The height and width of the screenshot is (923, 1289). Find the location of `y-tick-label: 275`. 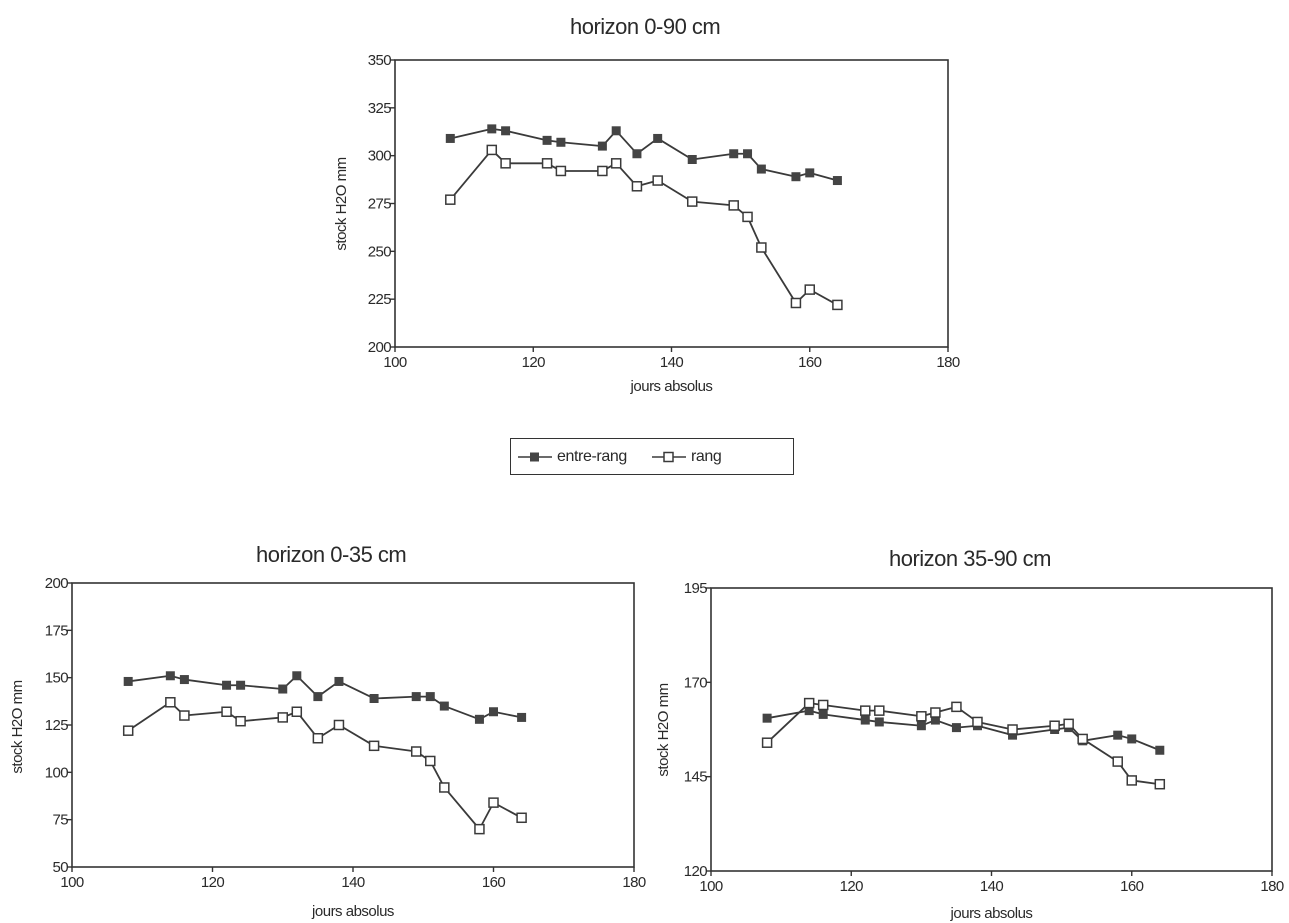

y-tick-label: 275 is located at coordinates (379, 204).